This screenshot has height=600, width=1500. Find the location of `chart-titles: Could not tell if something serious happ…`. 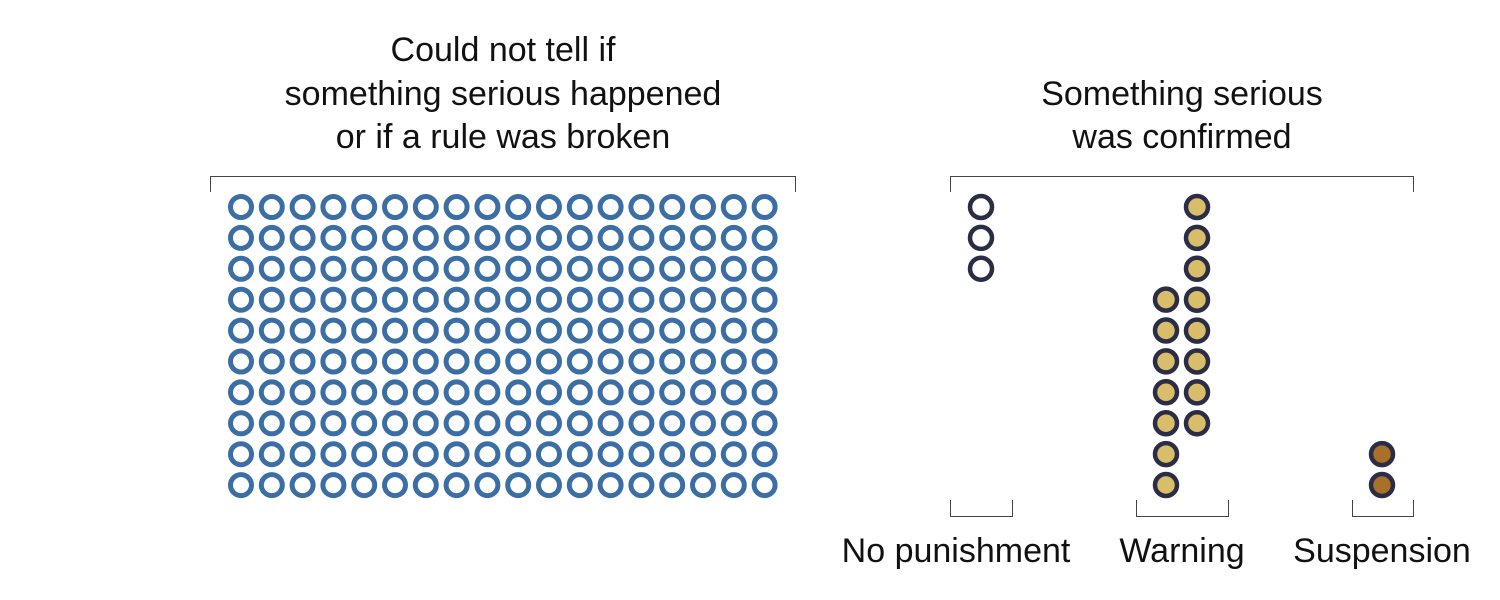

chart-titles: Could not tell if something serious happ… is located at coordinates (804, 93).